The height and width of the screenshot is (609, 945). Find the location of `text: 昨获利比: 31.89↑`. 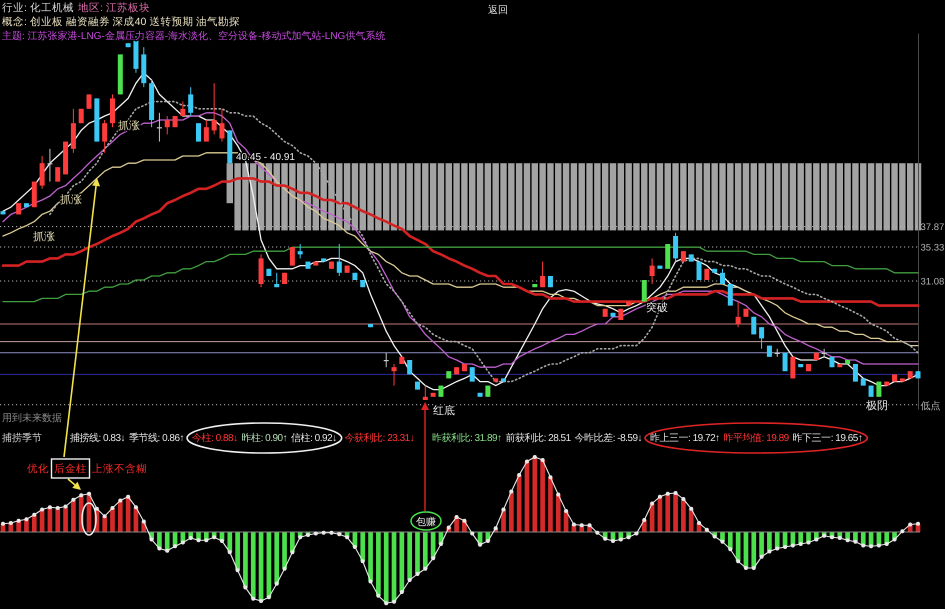

text: 昨获利比: 31.89↑ is located at coordinates (467, 438).